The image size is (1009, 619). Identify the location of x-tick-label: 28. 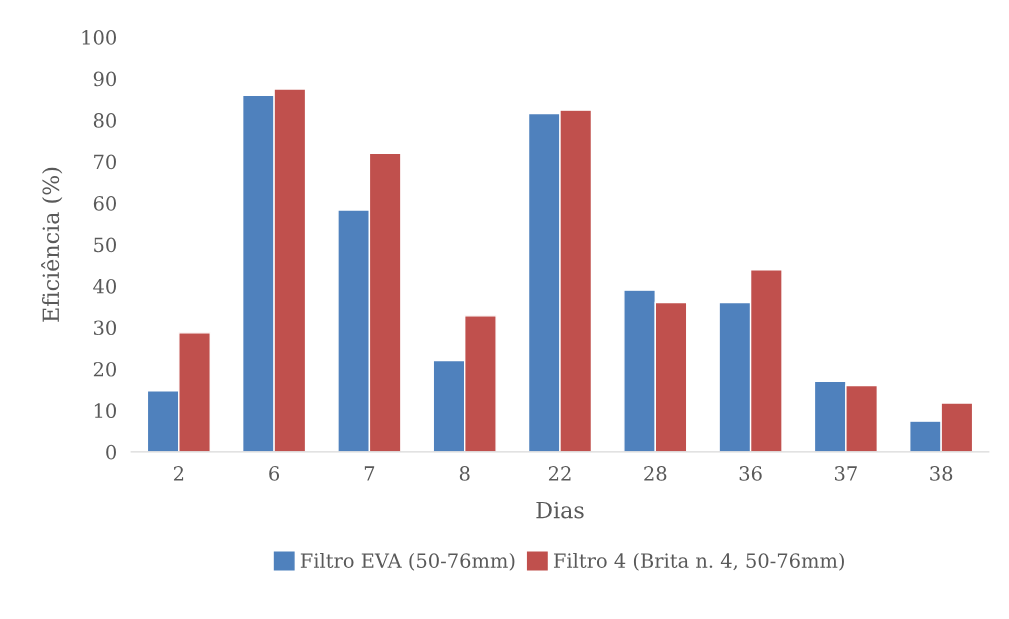
(655, 473).